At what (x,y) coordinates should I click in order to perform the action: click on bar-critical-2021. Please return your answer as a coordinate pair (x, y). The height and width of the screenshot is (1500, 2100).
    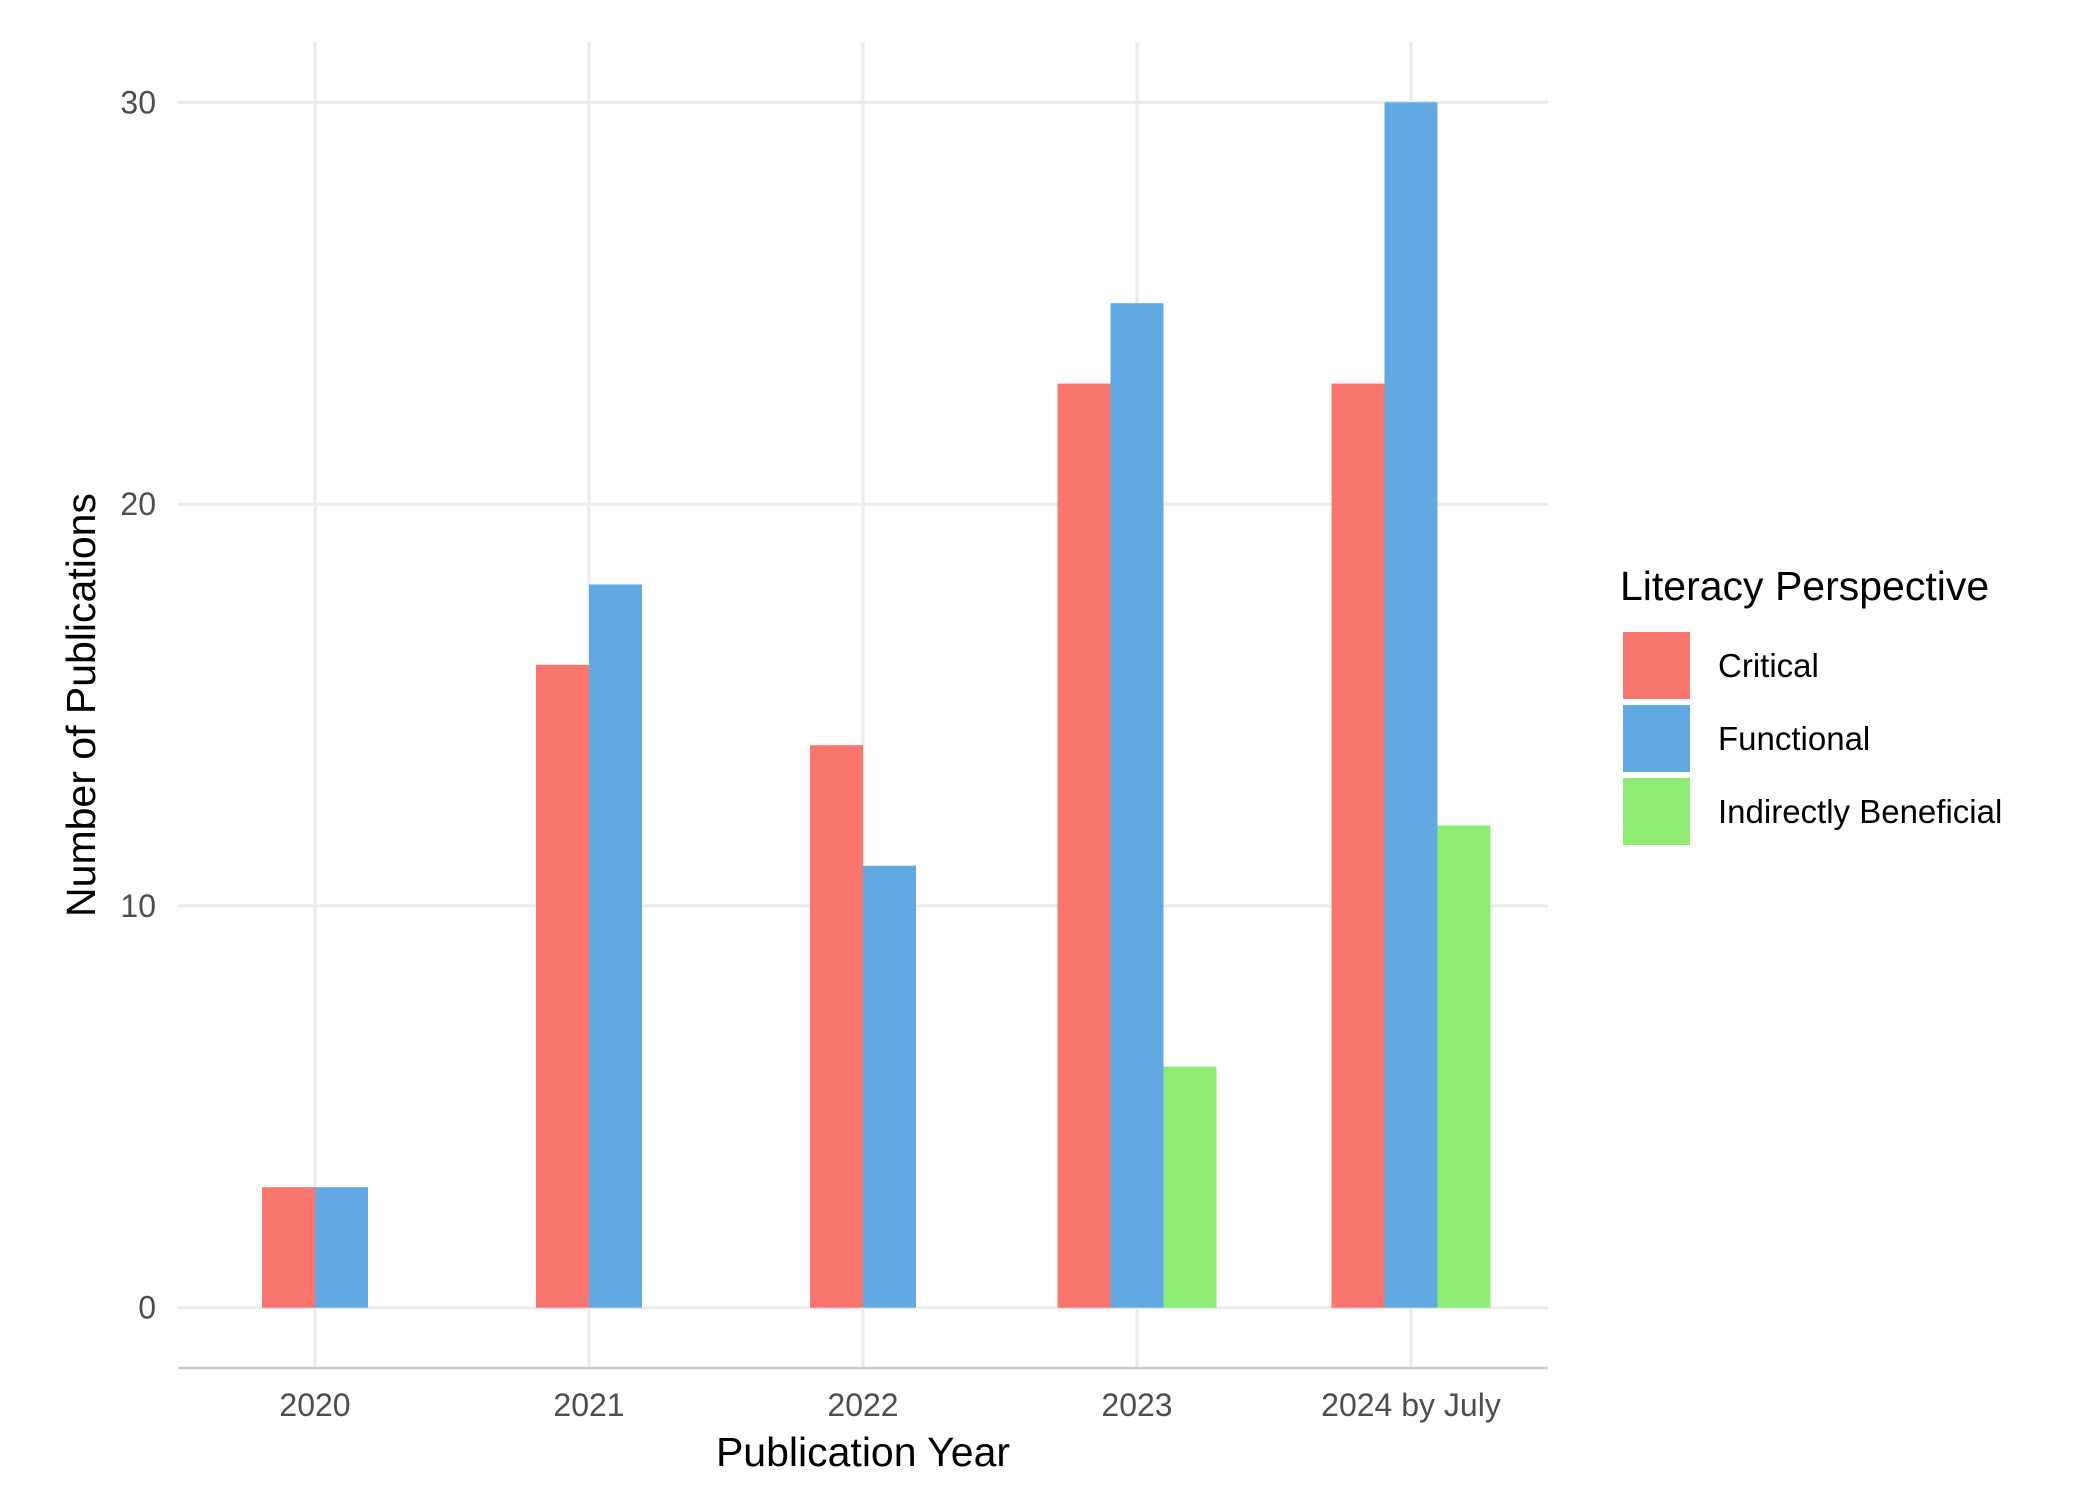
    Looking at the image, I should click on (562, 986).